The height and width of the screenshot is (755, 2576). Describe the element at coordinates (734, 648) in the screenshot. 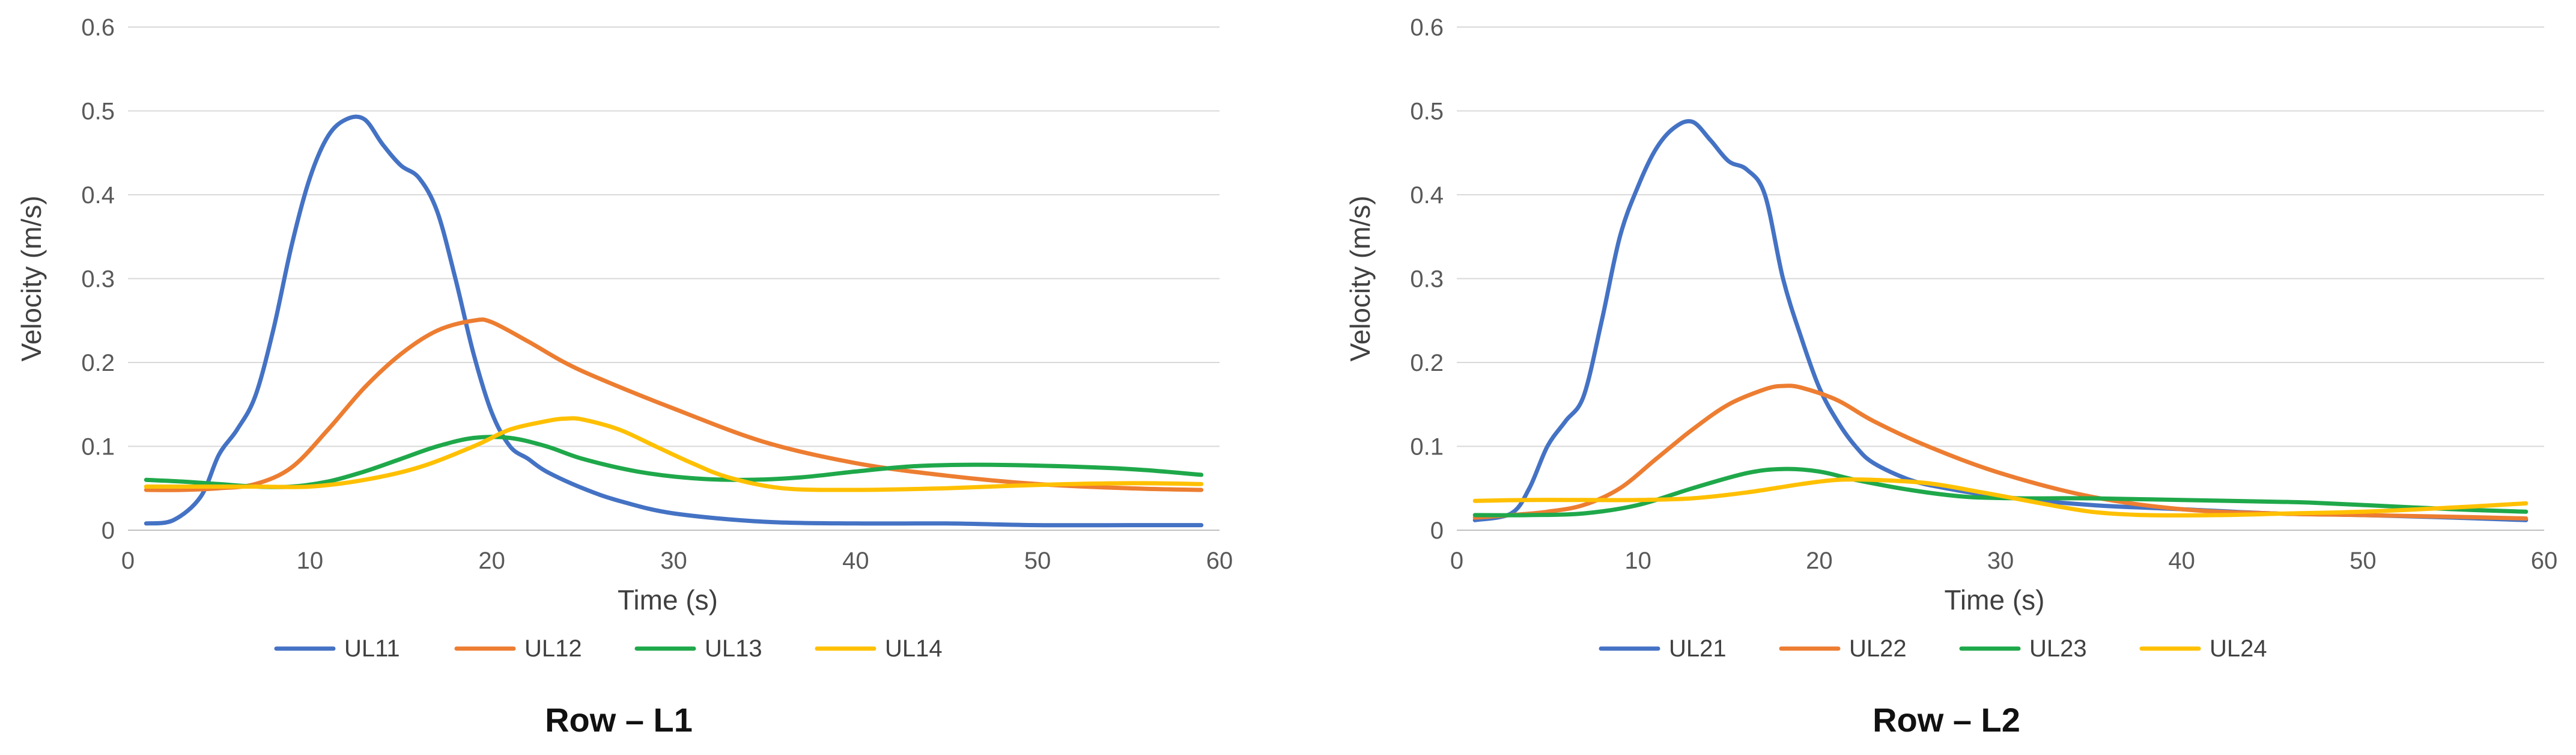

I see `legend-label: UL13` at that location.